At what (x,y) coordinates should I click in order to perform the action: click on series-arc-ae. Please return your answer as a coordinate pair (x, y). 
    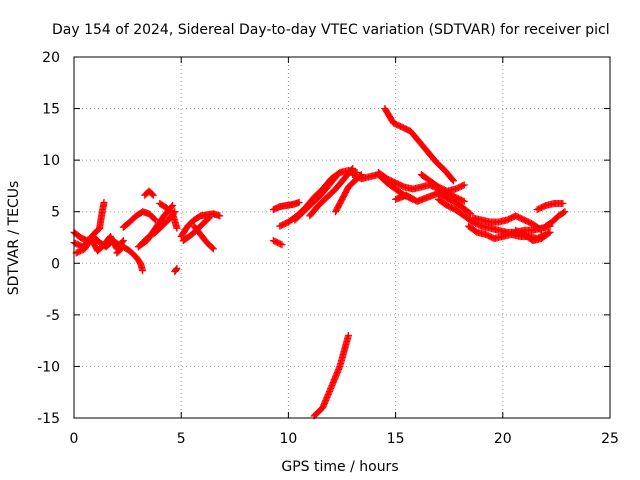
    Looking at the image, I should click on (550, 206).